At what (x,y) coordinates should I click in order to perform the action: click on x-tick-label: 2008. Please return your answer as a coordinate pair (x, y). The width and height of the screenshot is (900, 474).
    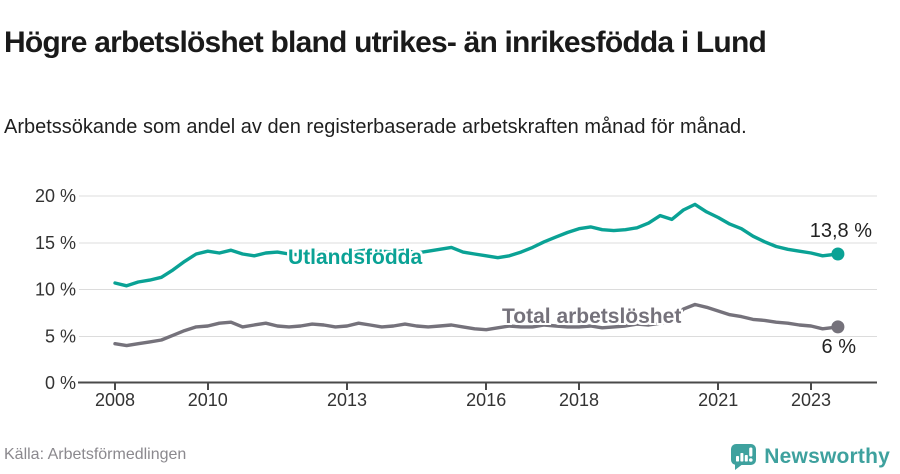
    Looking at the image, I should click on (115, 400).